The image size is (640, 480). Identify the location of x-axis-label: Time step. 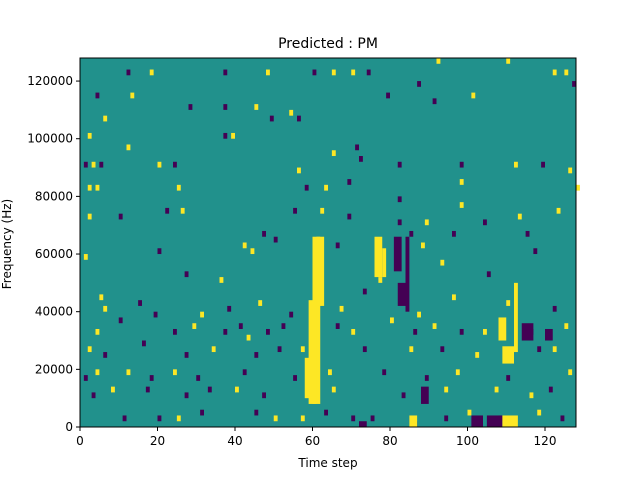
(327, 463).